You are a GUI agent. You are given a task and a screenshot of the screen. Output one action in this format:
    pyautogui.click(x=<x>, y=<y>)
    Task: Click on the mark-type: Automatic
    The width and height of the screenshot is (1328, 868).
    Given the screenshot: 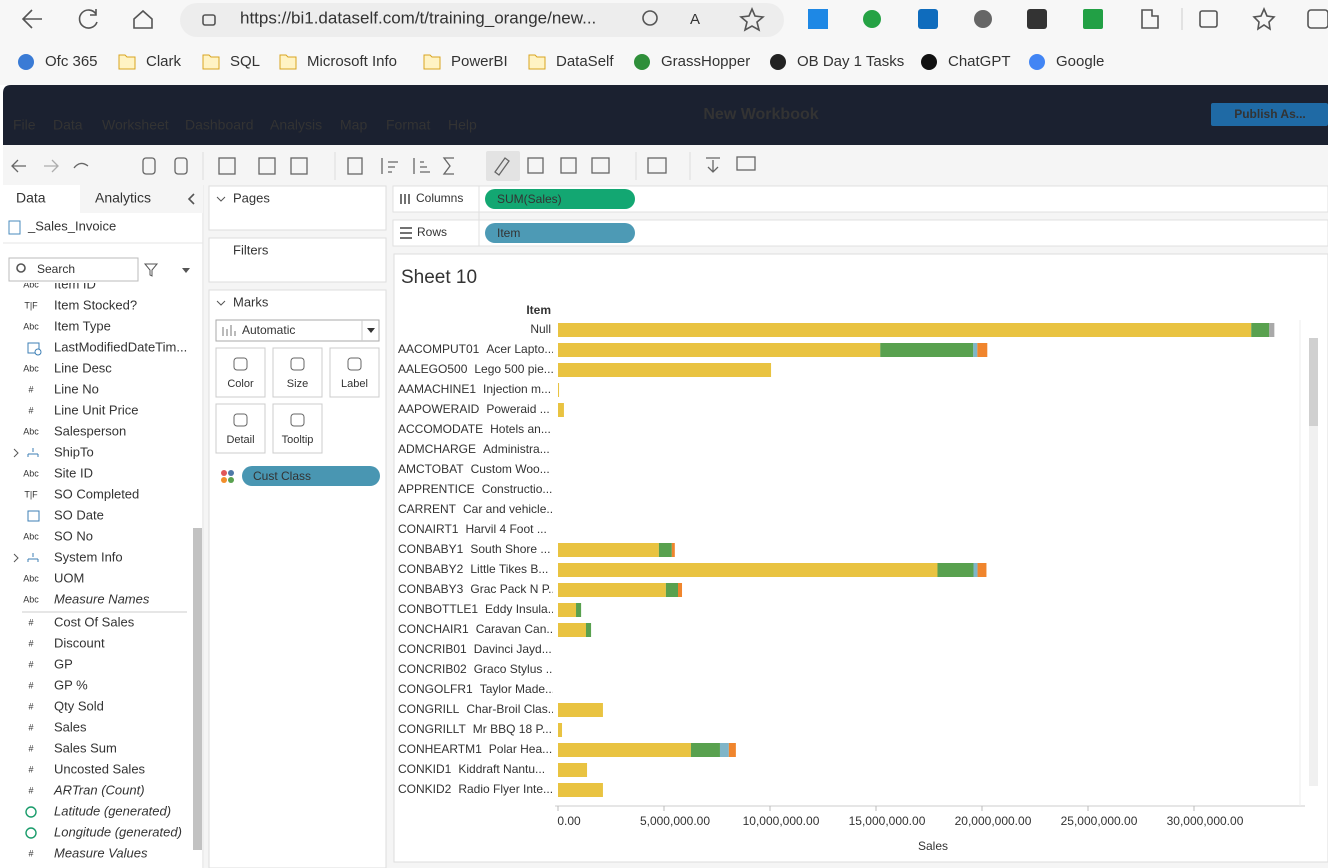 What is the action you would take?
    pyautogui.click(x=268, y=330)
    